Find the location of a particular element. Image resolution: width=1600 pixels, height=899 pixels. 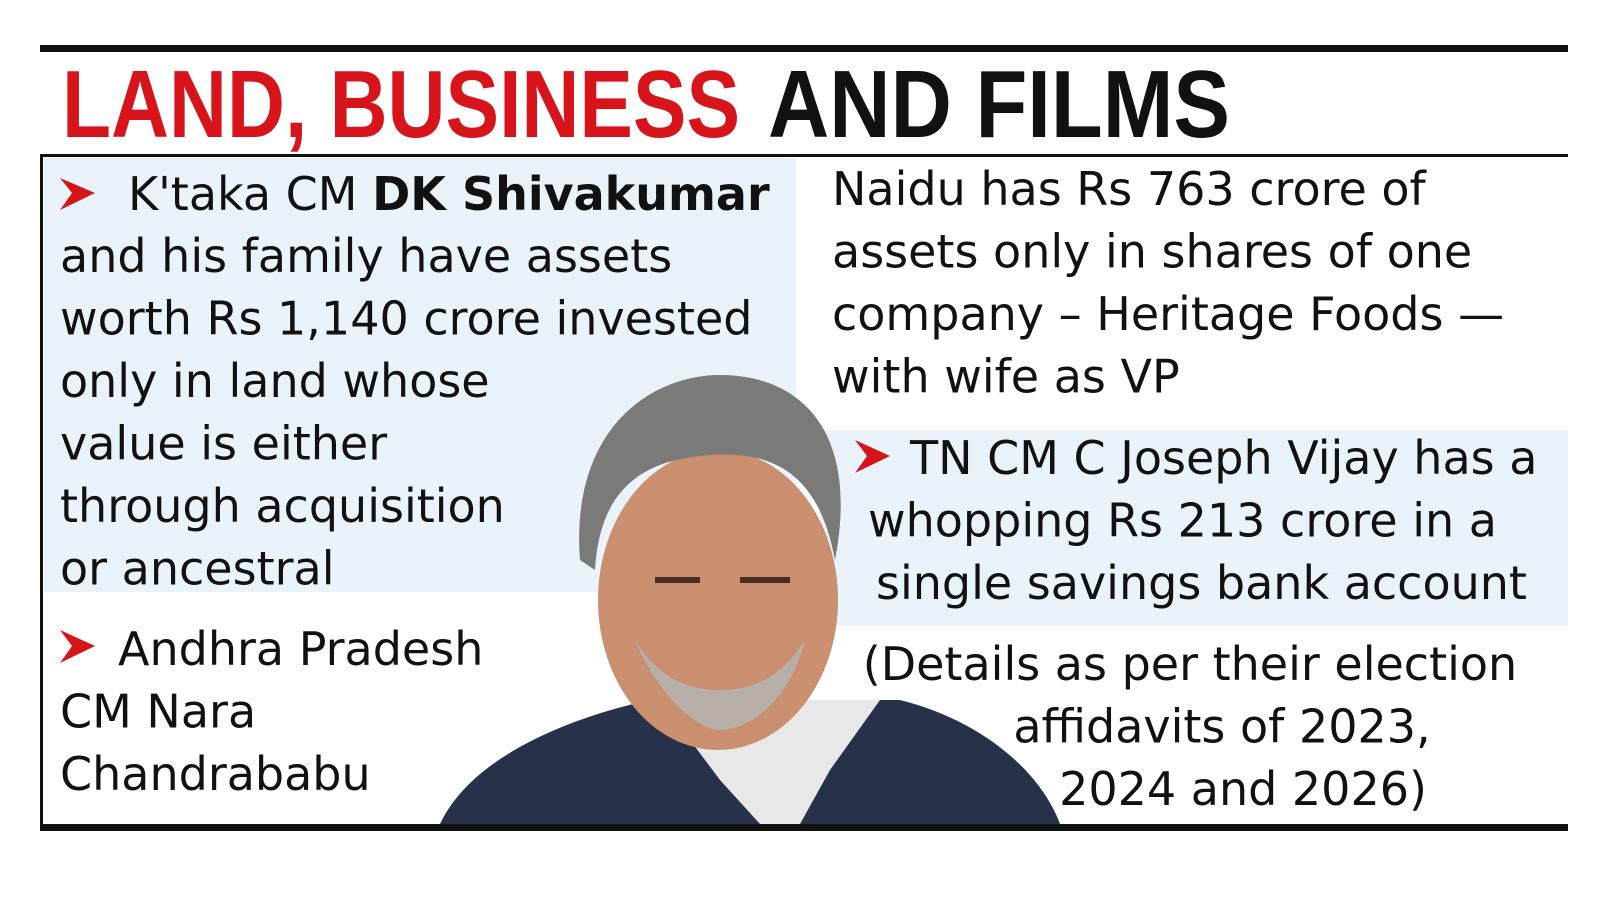

text-line: Chandrababu is located at coordinates (215, 774).